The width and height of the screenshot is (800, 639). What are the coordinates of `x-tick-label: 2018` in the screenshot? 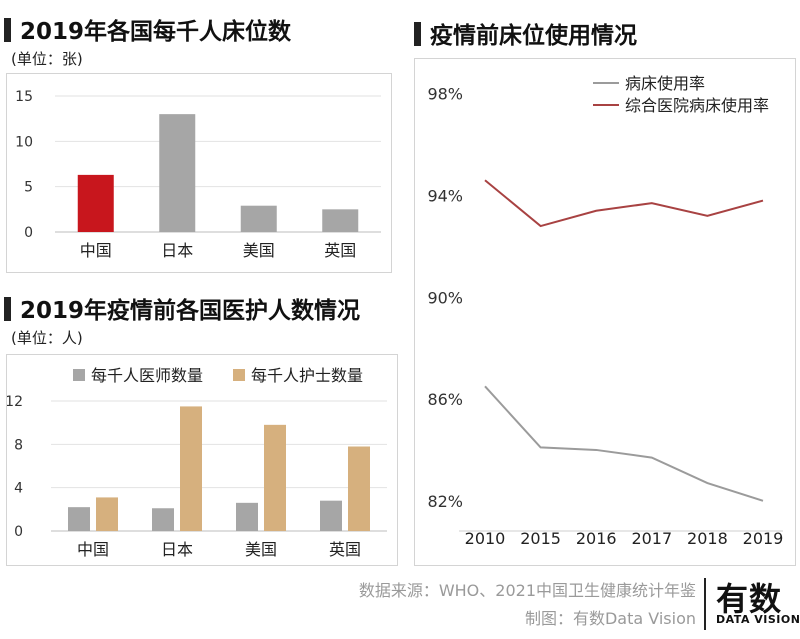 It's located at (707, 538).